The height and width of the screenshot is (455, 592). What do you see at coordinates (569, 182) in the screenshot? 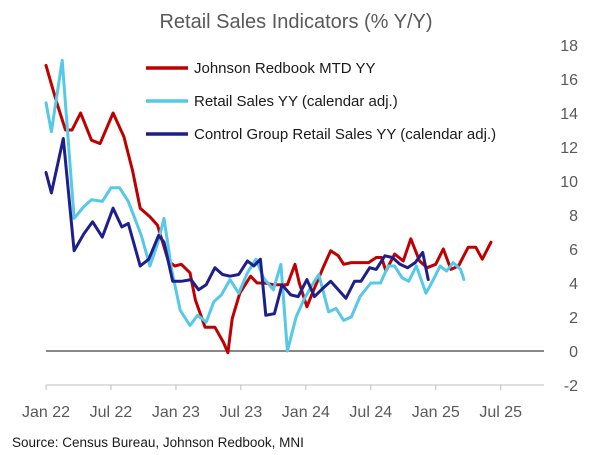
I see `y-tick-label: 10` at bounding box center [569, 182].